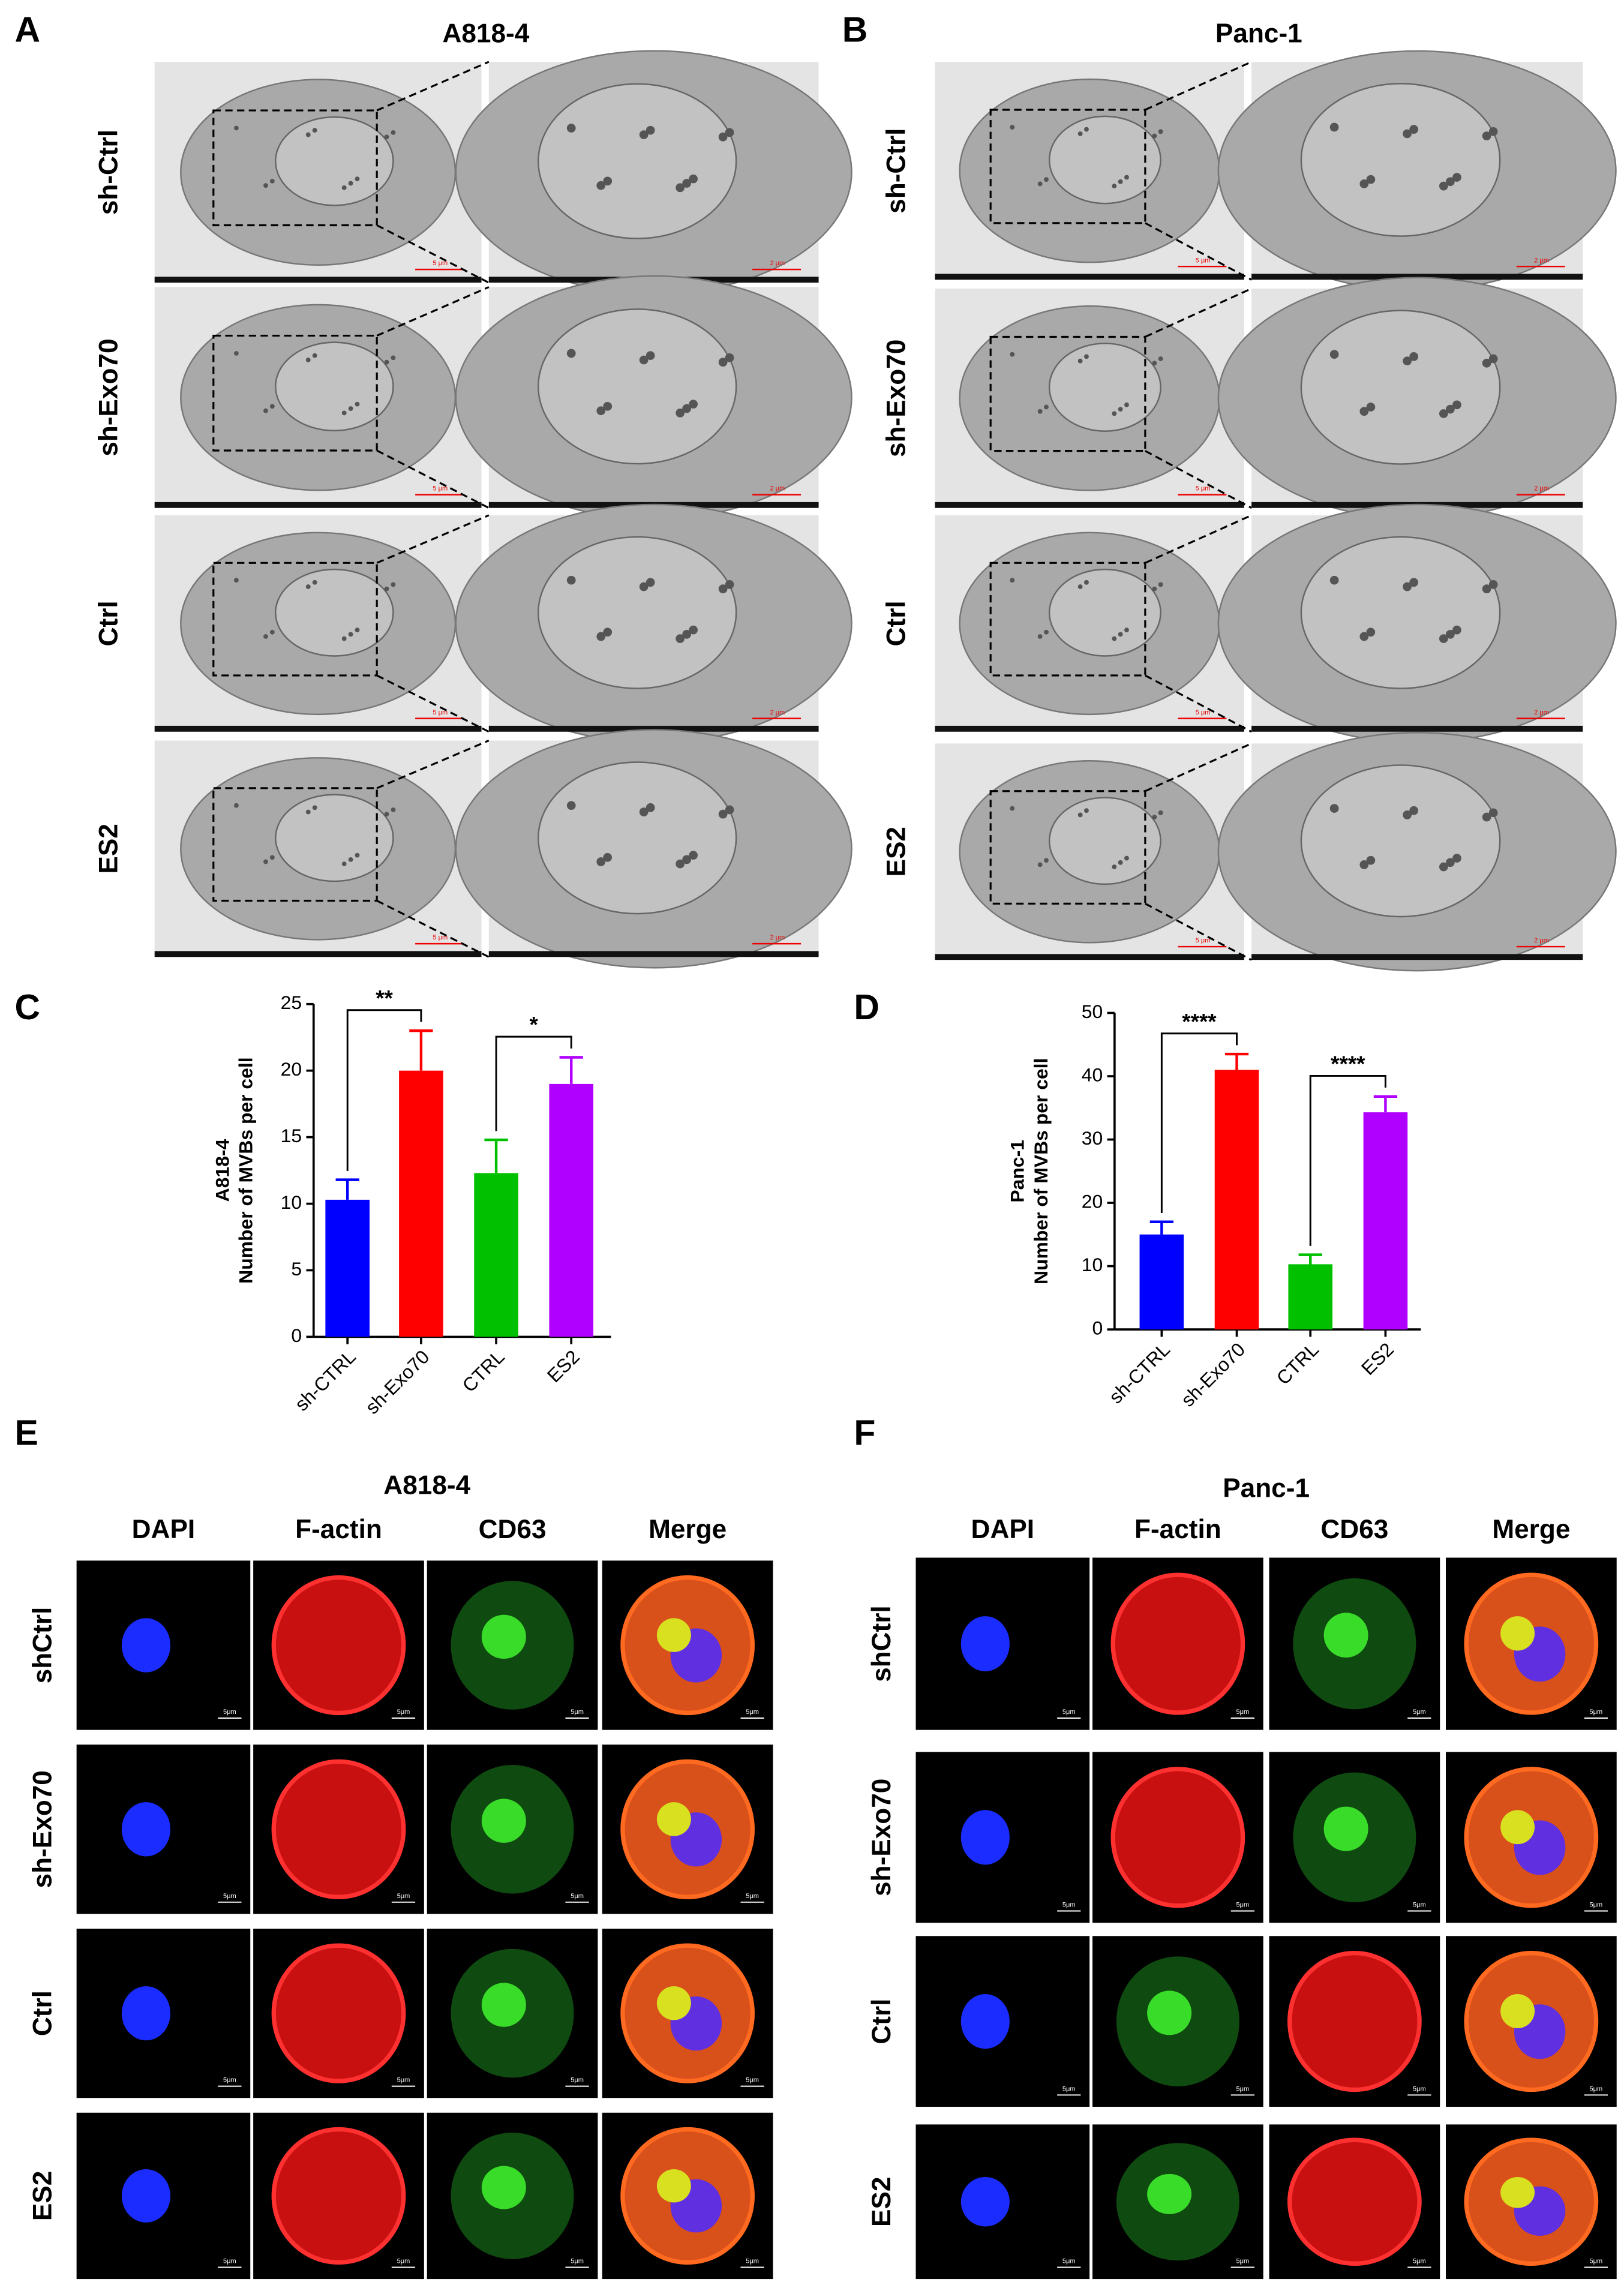 This screenshot has height=2282, width=1624. What do you see at coordinates (1003, 1529) in the screenshot?
I see `column-label: DAPI` at bounding box center [1003, 1529].